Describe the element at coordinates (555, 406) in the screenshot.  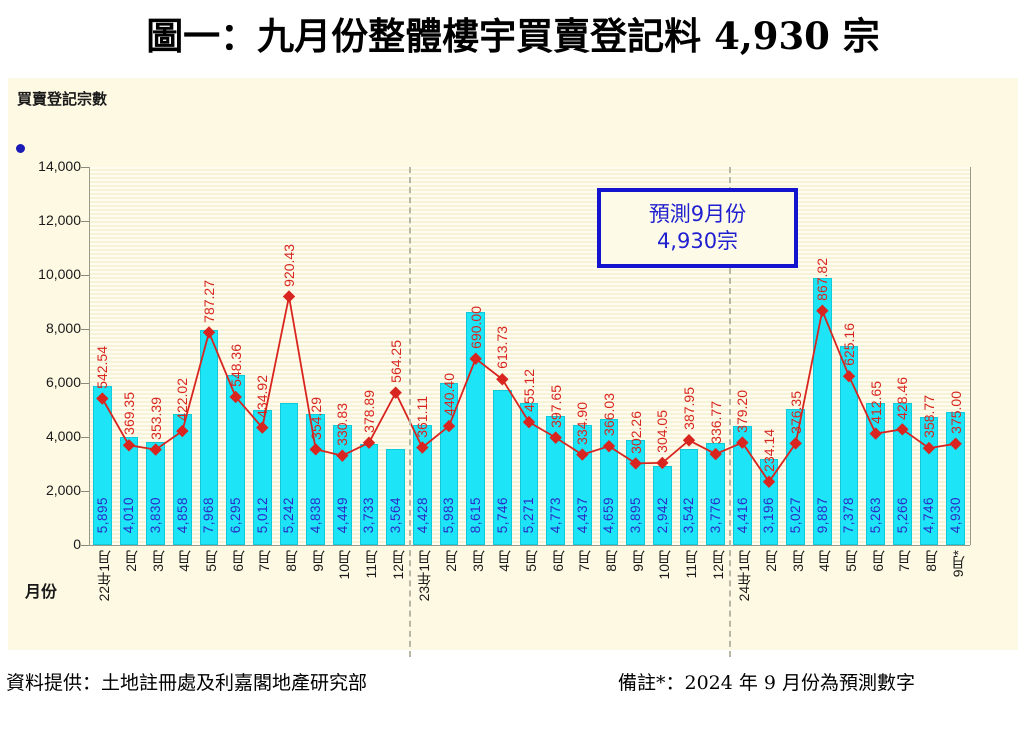
I see `line-value-label: 397.65` at that location.